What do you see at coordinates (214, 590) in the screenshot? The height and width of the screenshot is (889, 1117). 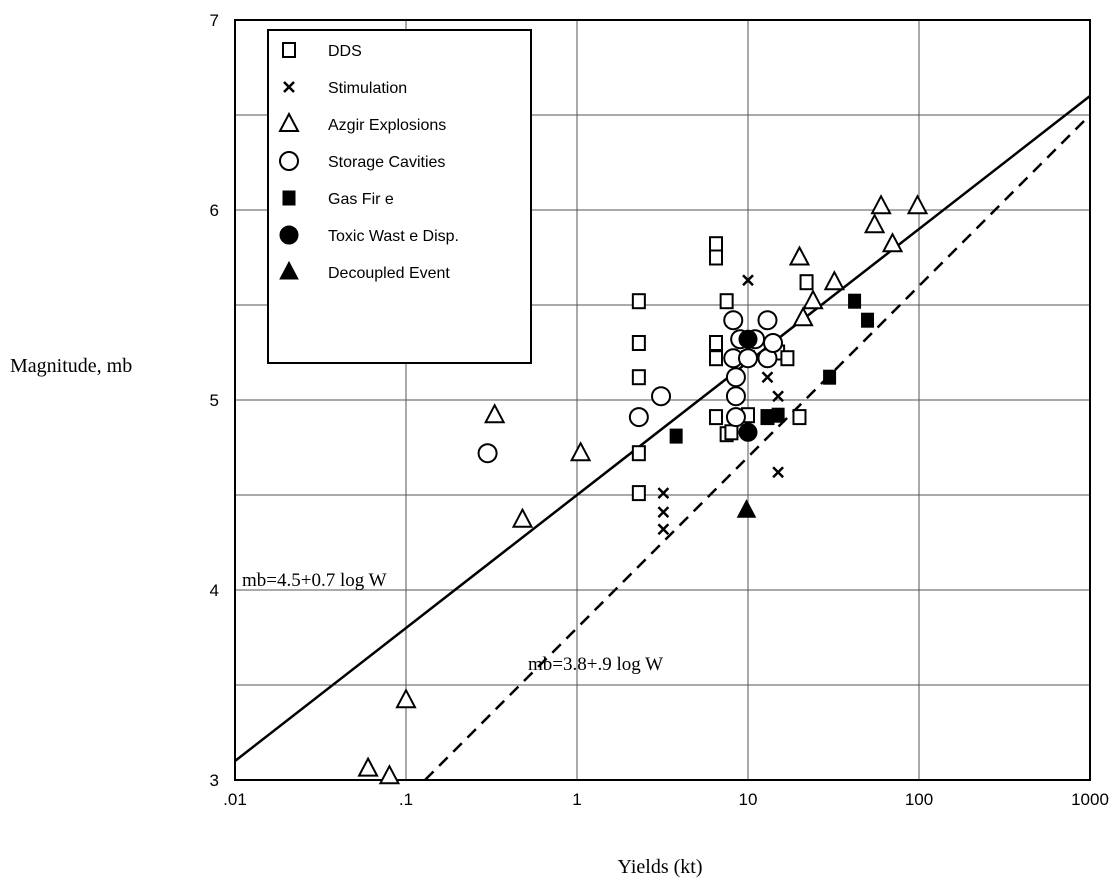 I see `y-tick-label: 4` at bounding box center [214, 590].